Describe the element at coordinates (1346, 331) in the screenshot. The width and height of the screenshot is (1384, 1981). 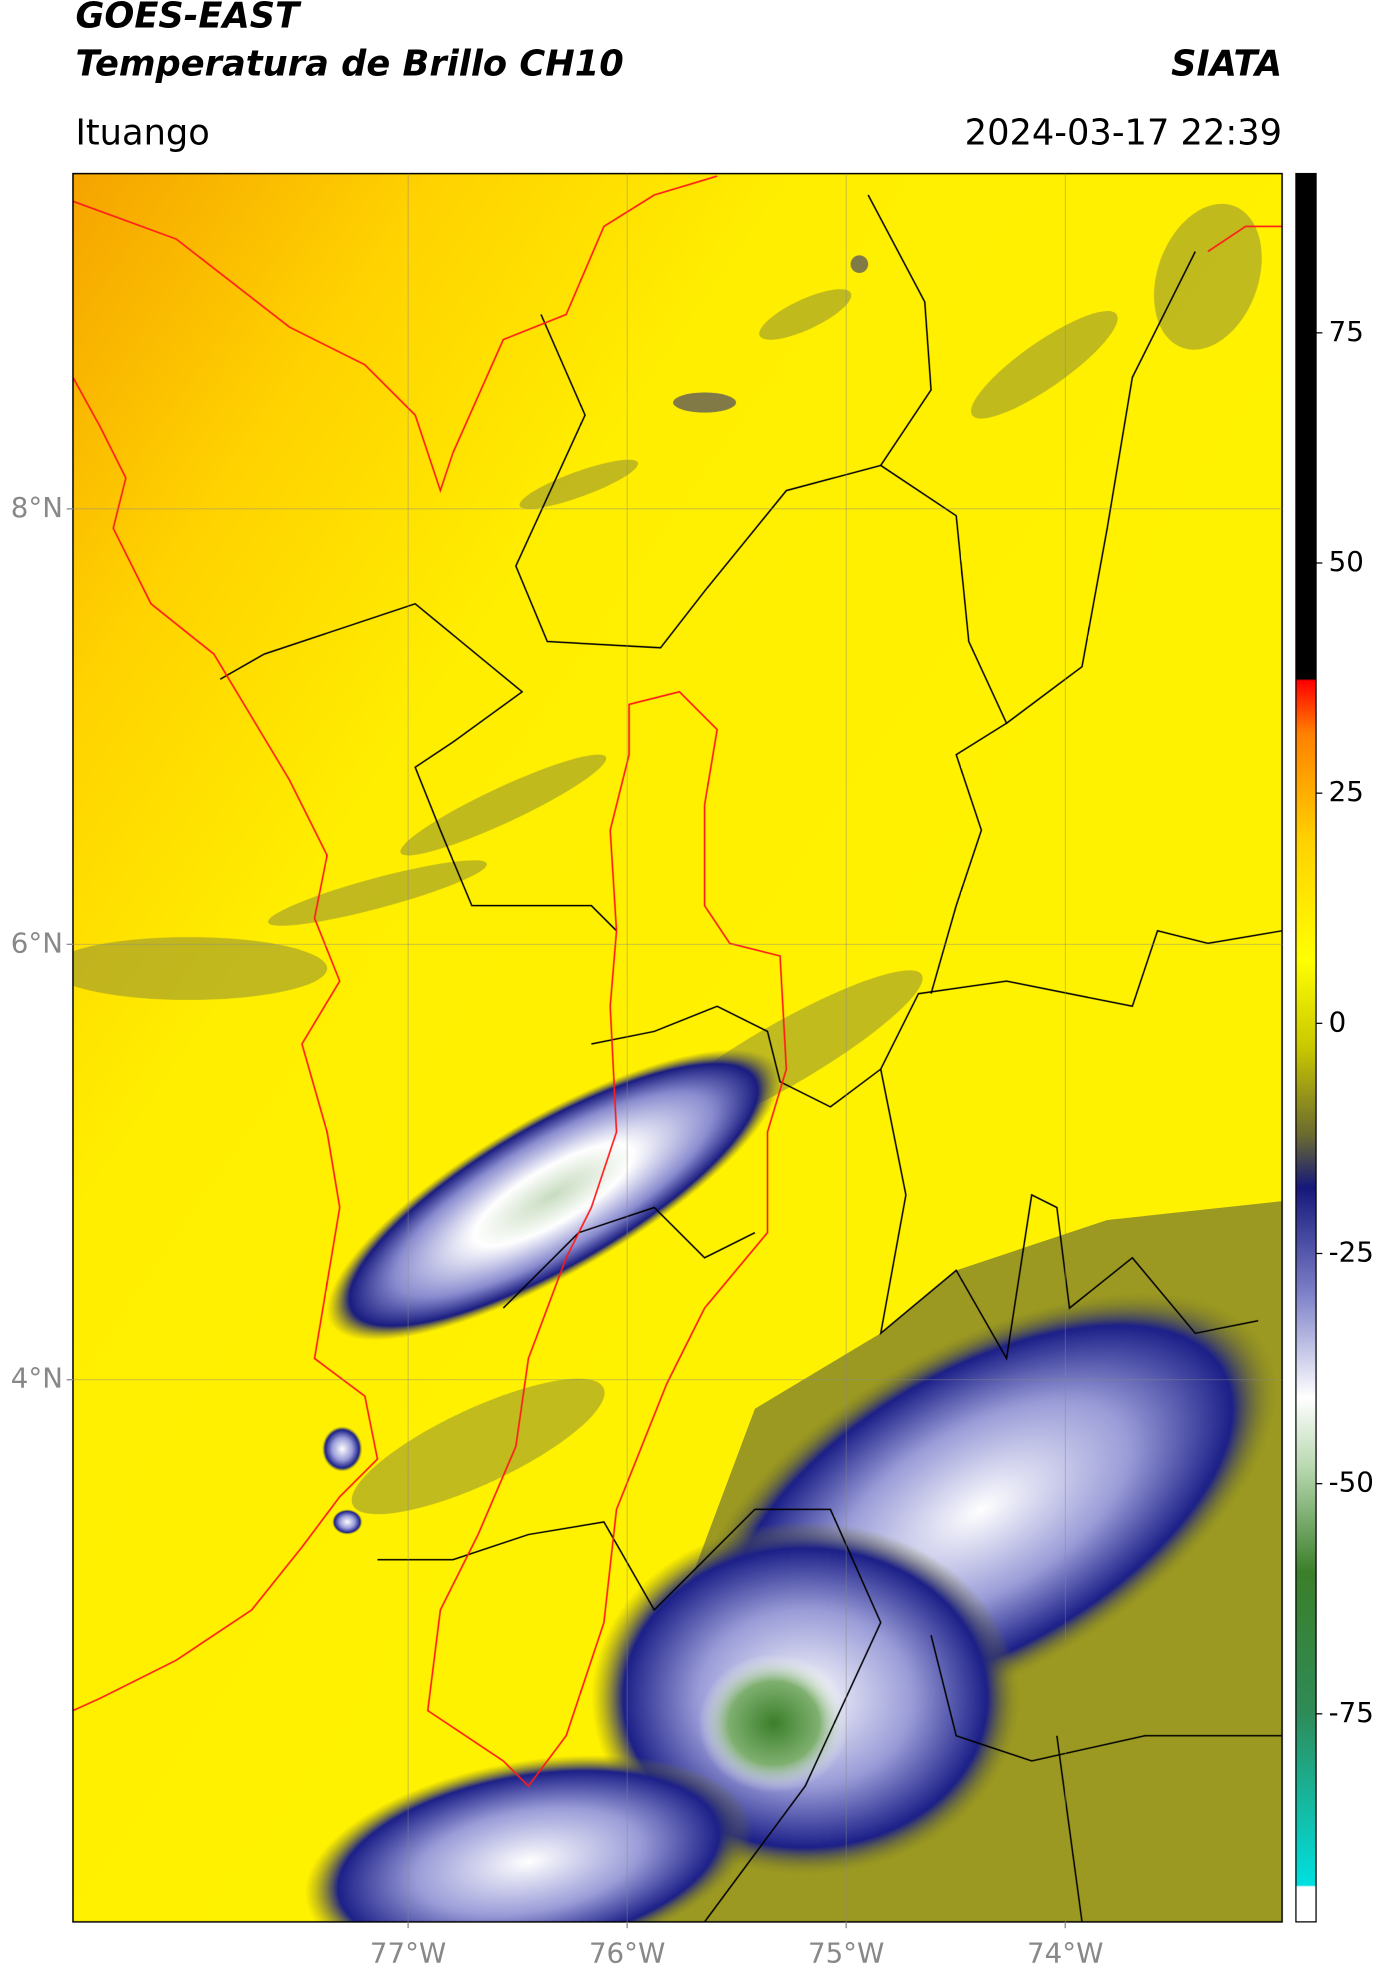
I see `colorbar-tick-label: 75` at that location.